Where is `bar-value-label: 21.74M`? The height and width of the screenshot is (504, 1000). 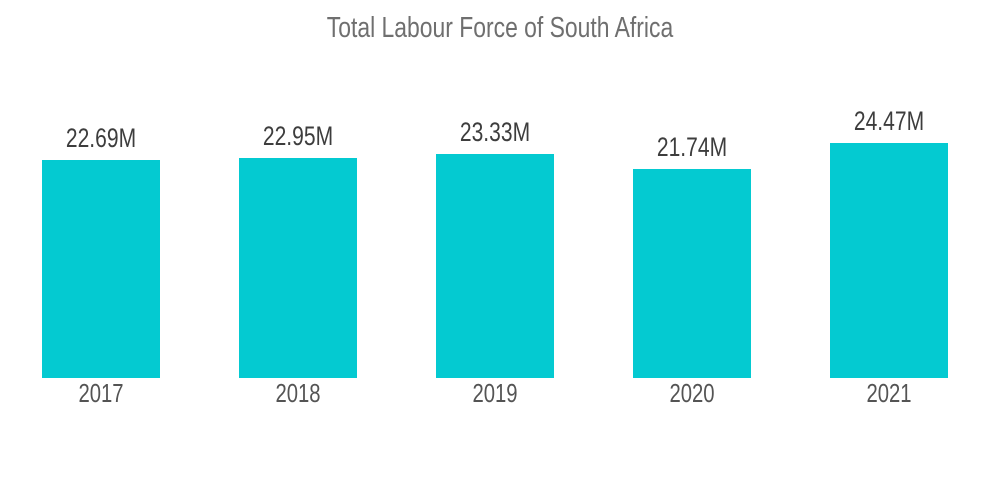
bar-value-label: 21.74M is located at coordinates (692, 147).